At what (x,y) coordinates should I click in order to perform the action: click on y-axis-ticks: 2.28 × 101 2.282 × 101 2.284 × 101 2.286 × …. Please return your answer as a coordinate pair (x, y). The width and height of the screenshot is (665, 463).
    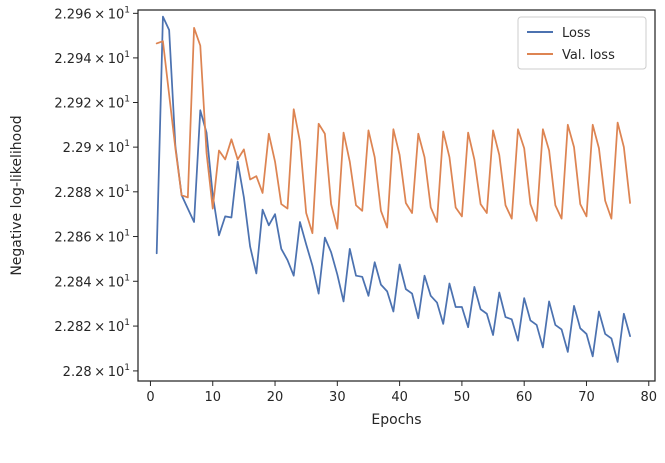
    Looking at the image, I should click on (96, 192).